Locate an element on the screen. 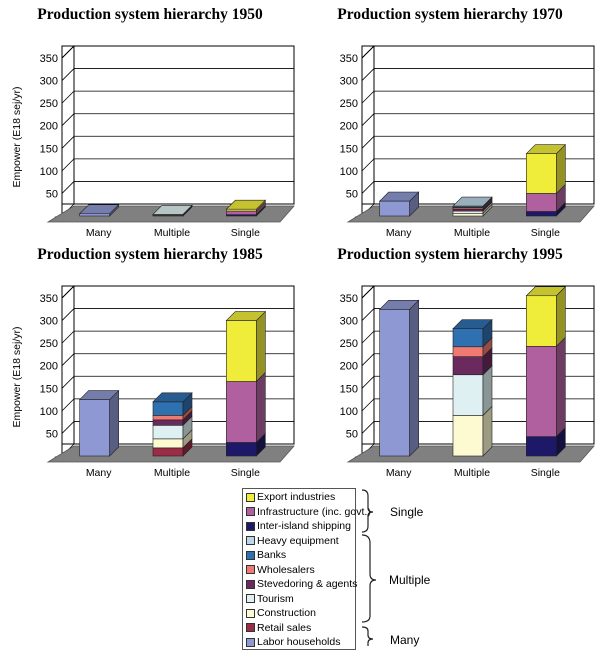 Image resolution: width=600 pixels, height=654 pixels. legend-item: Tourism is located at coordinates (270, 599).